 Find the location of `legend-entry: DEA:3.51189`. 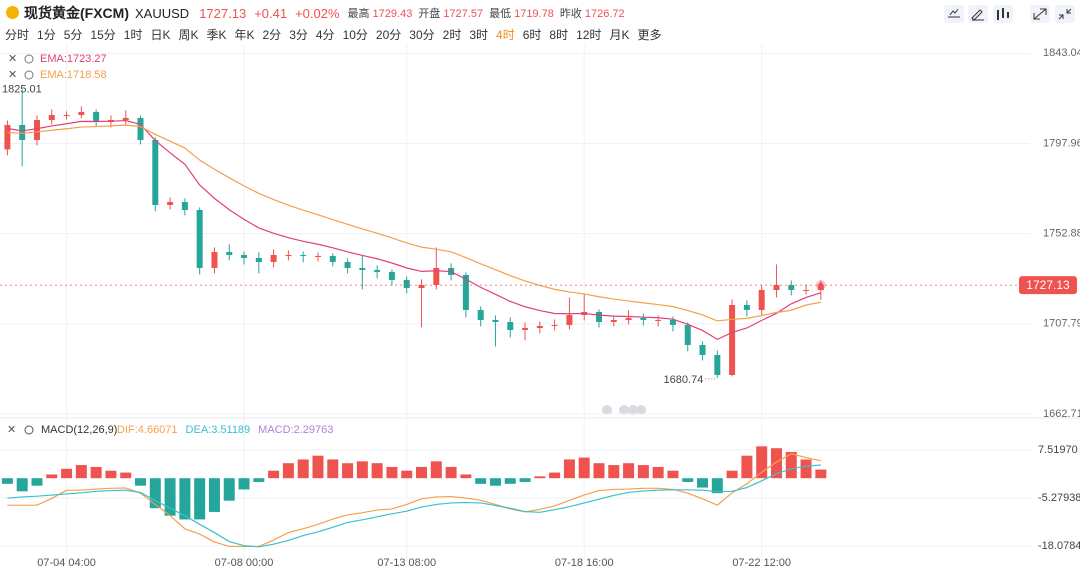

legend-entry: DEA:3.51189 is located at coordinates (218, 430).